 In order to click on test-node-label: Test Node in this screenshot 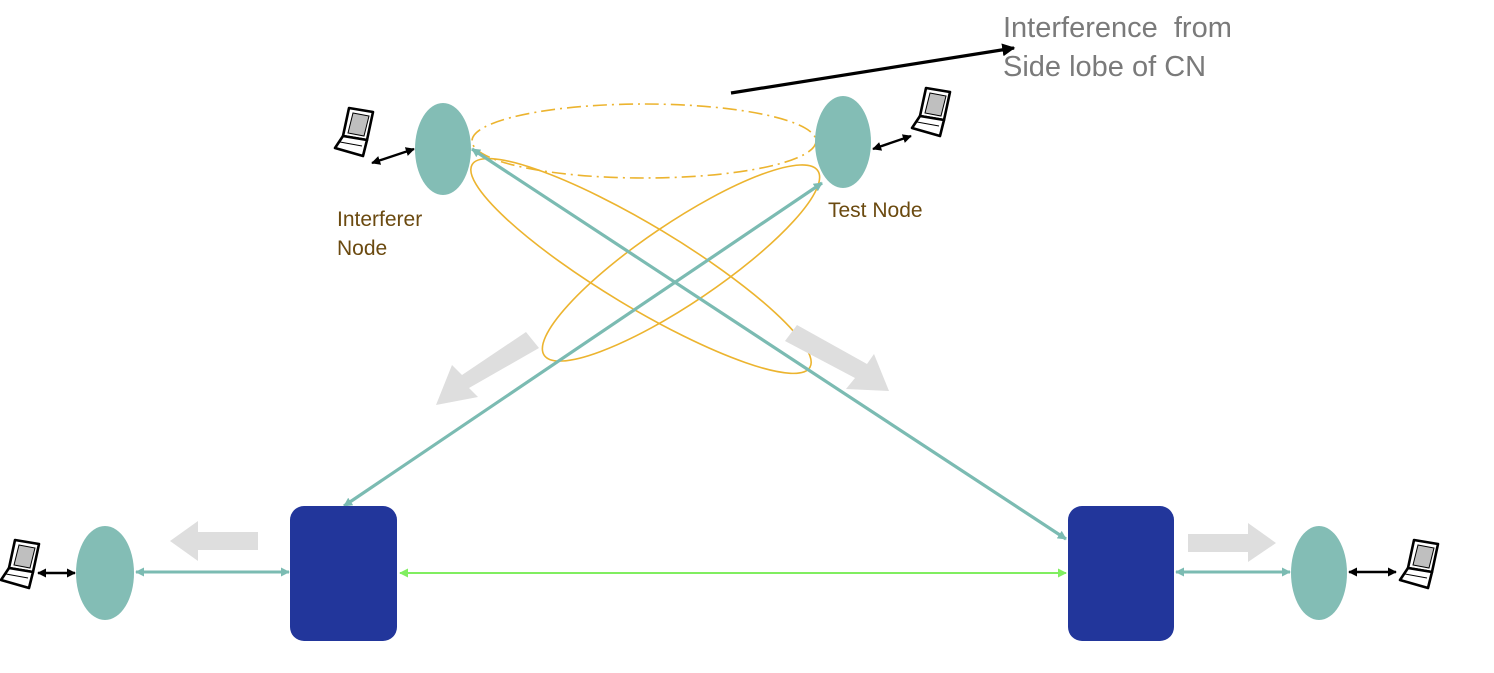, I will do `click(875, 210)`.